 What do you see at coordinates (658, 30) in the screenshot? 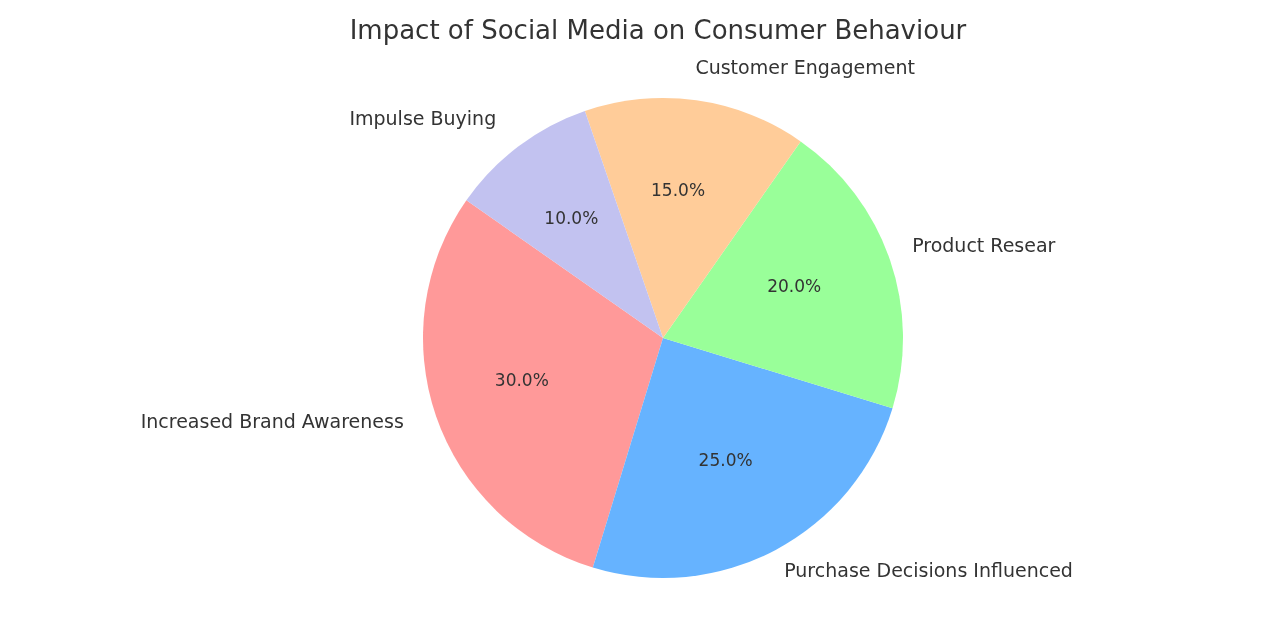
I see `chart-title: Impact of Social Media on Consumer Behaviour` at bounding box center [658, 30].